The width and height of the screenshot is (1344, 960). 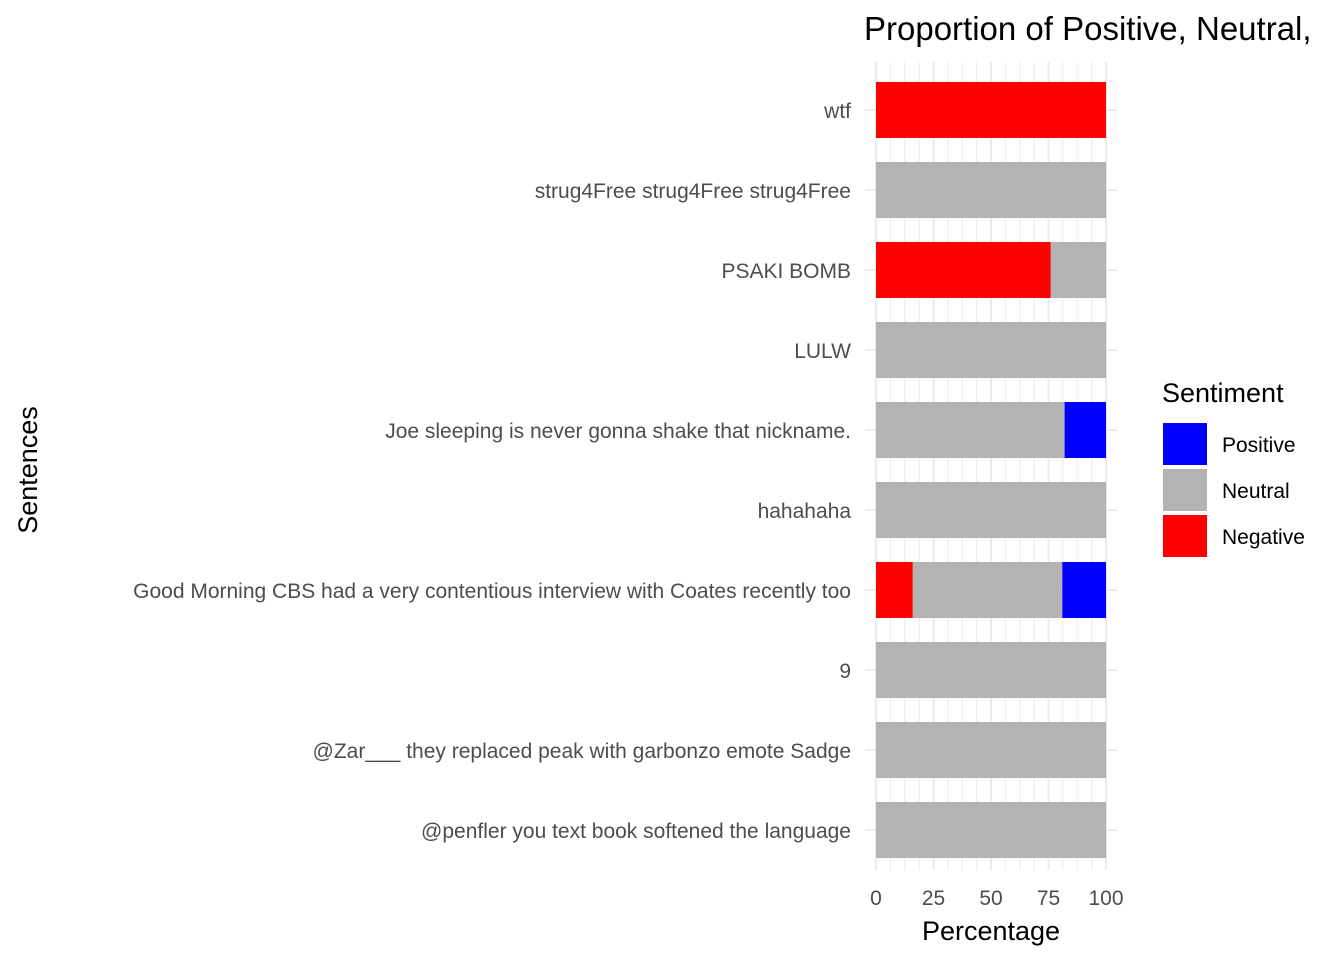 I want to click on x-tick-label: 75, so click(x=1048, y=898).